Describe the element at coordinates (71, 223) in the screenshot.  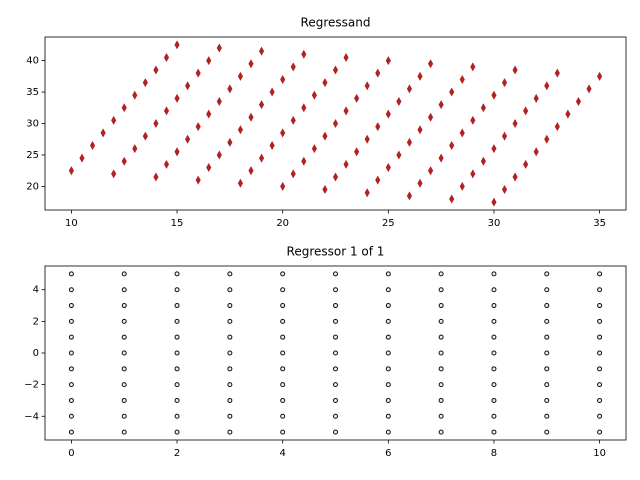
I see `x-tick-label: 10` at that location.